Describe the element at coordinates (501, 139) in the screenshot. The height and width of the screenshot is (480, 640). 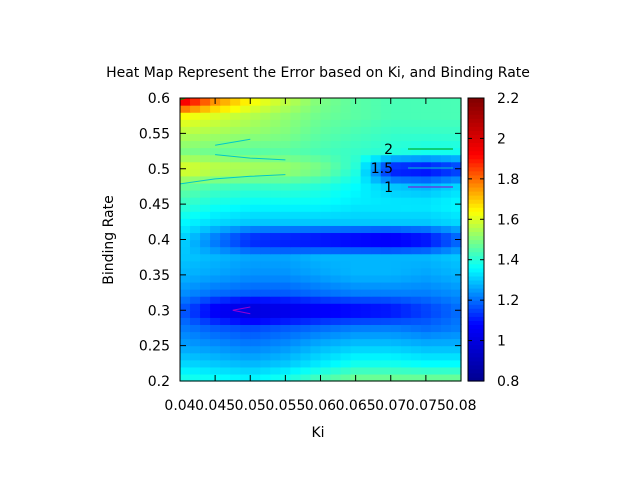
I see `colorbar-tick-label: 2` at that location.